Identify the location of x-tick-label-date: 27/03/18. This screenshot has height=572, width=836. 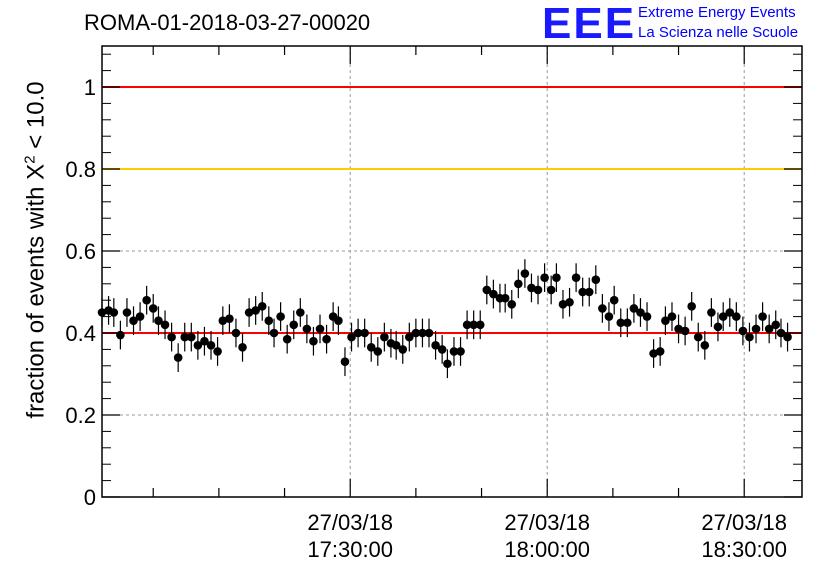
(350, 522).